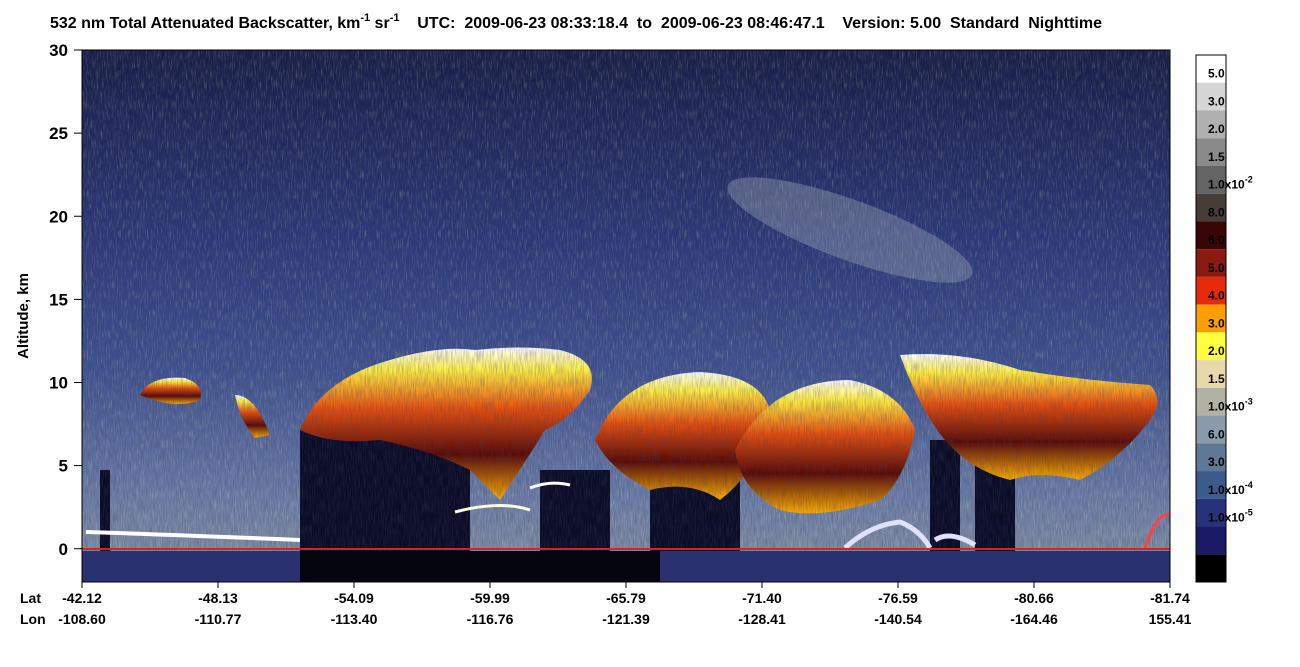  I want to click on colorbar-label: 1.0x10⁻², so click(1230, 183).